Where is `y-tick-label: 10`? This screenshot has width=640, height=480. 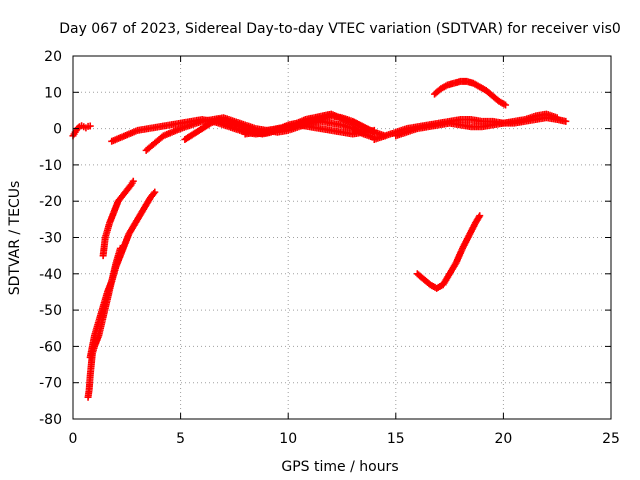 y-tick-label: 10 is located at coordinates (53, 93).